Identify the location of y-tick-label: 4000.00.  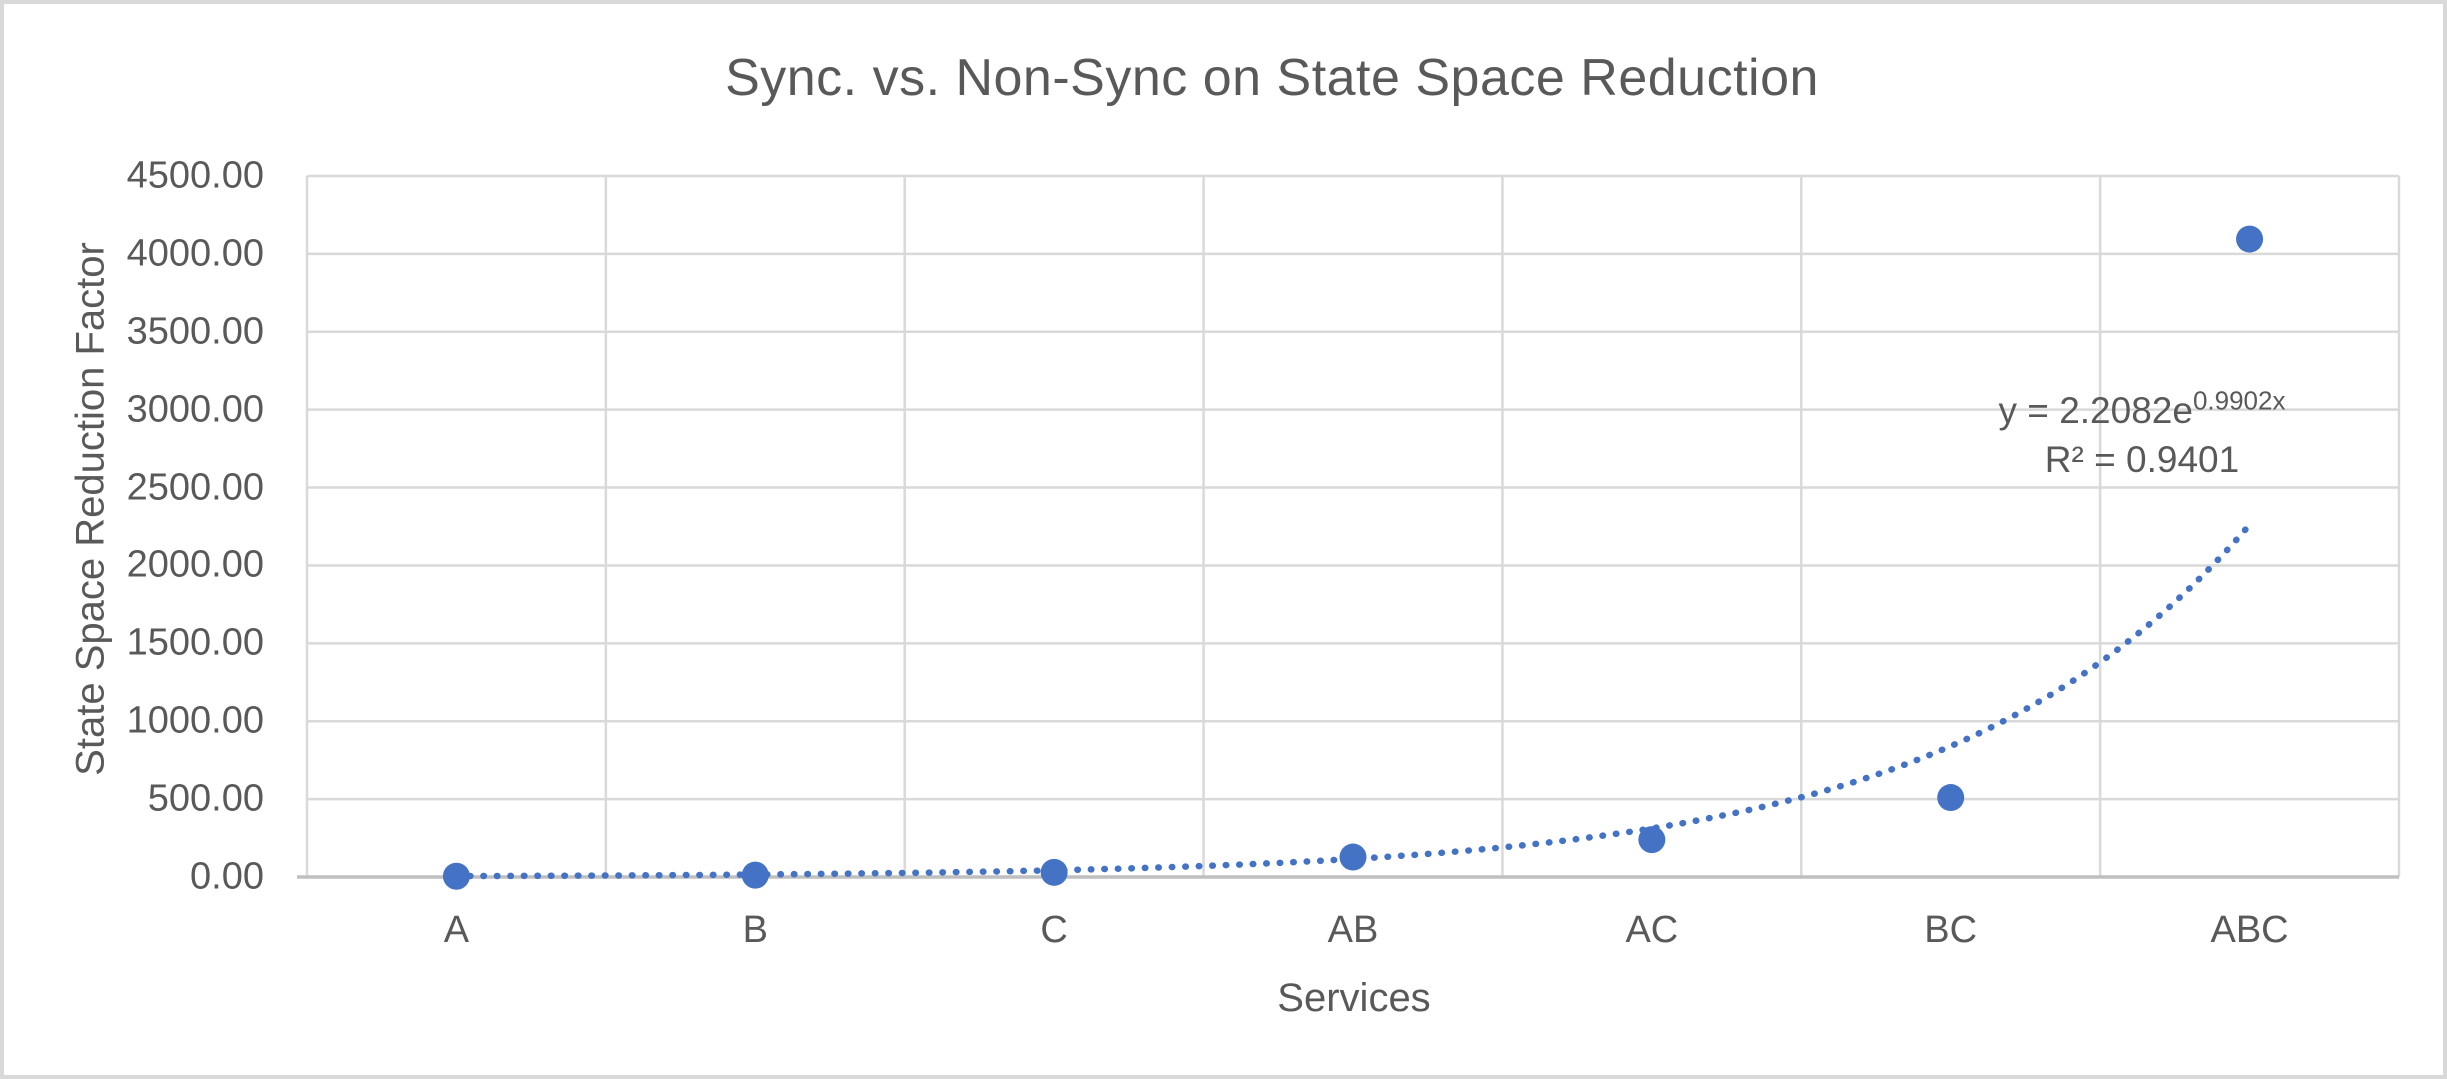
(195, 253).